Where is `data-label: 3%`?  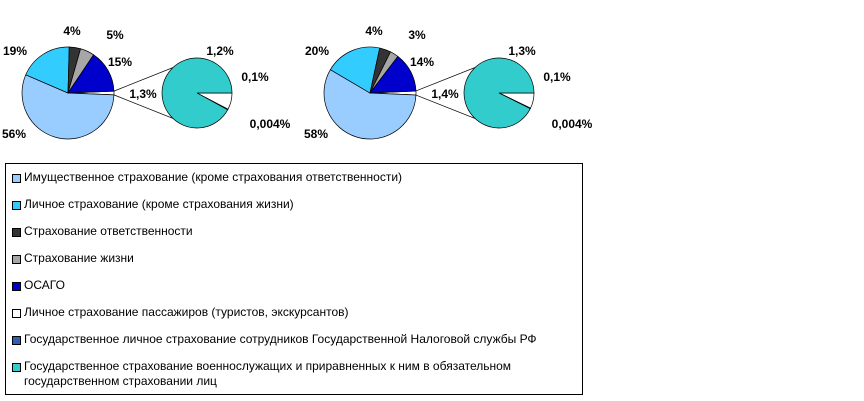 data-label: 3% is located at coordinates (417, 35).